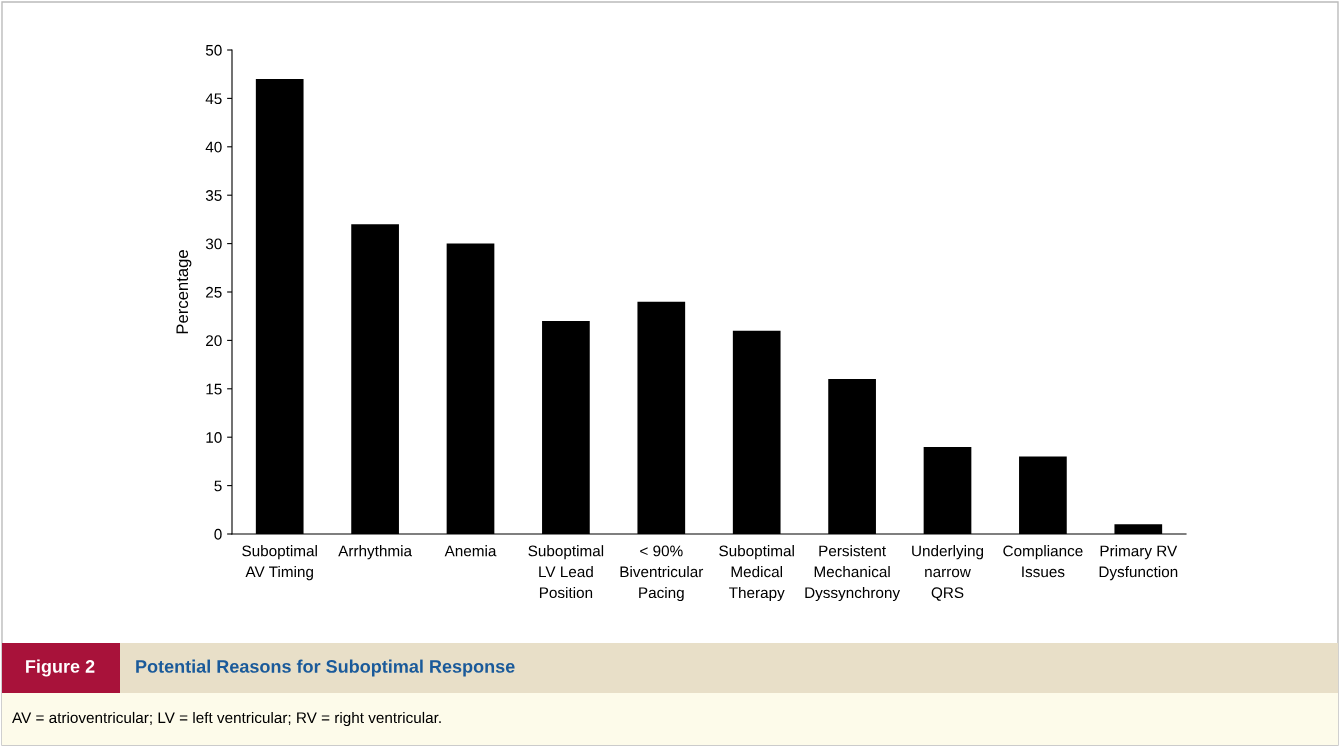  What do you see at coordinates (470, 551) in the screenshot?
I see `x-tick-label: Anemia` at bounding box center [470, 551].